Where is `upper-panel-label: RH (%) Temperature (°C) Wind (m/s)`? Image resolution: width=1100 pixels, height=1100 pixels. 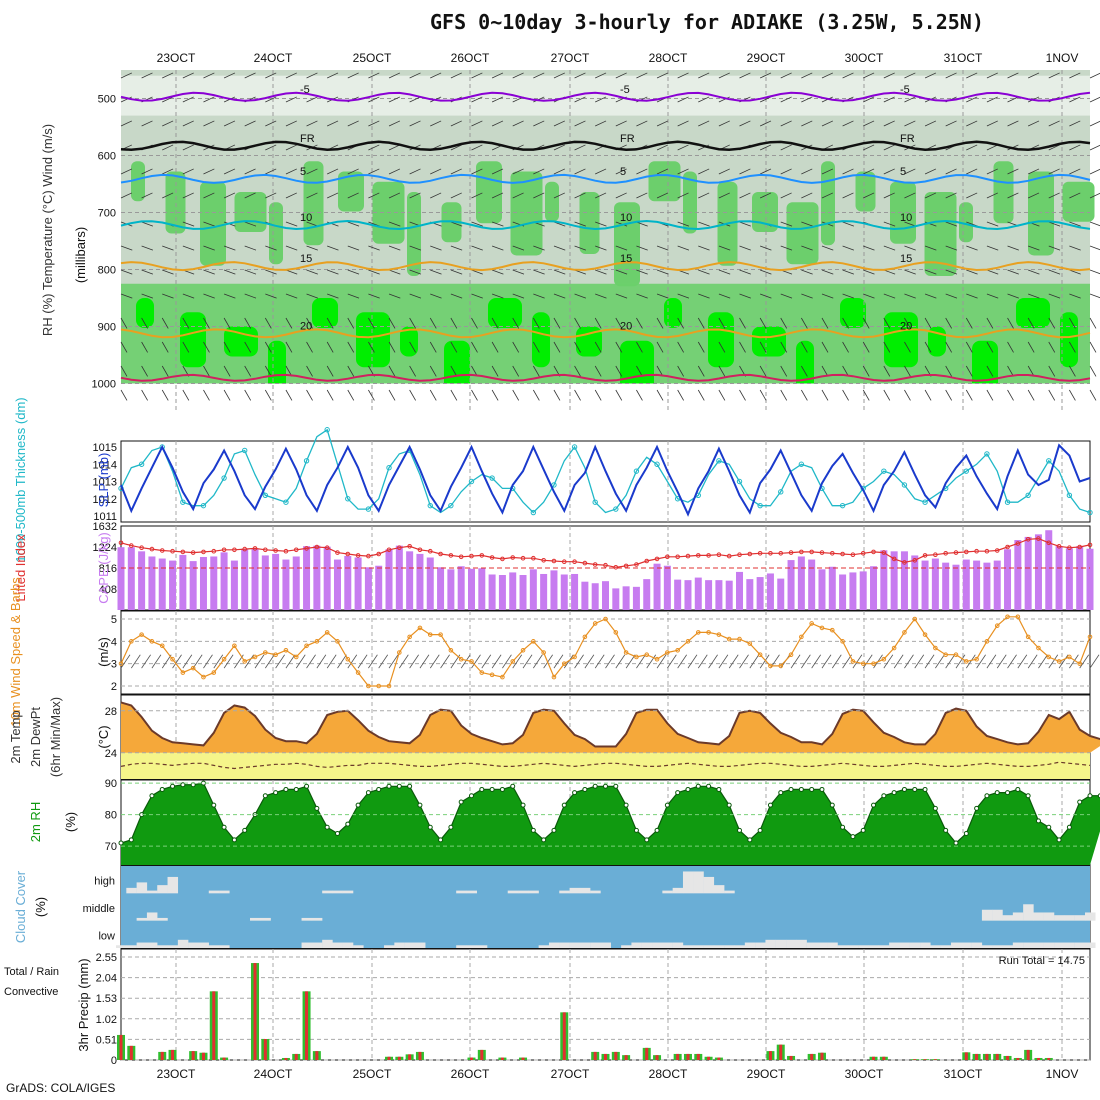 upper-panel-label: RH (%) Temperature (°C) Wind (m/s) is located at coordinates (47, 230).